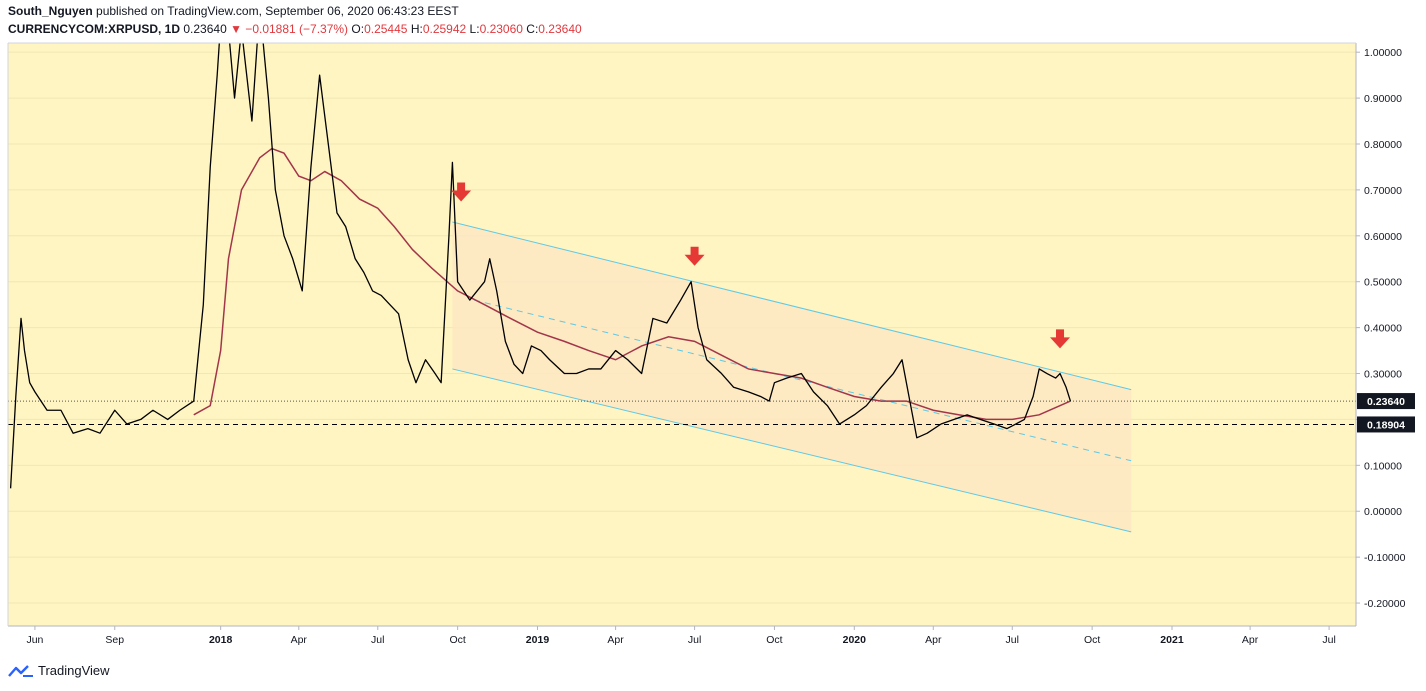 The image size is (1426, 691). I want to click on y-tick-label: -0.10000, so click(1385, 558).